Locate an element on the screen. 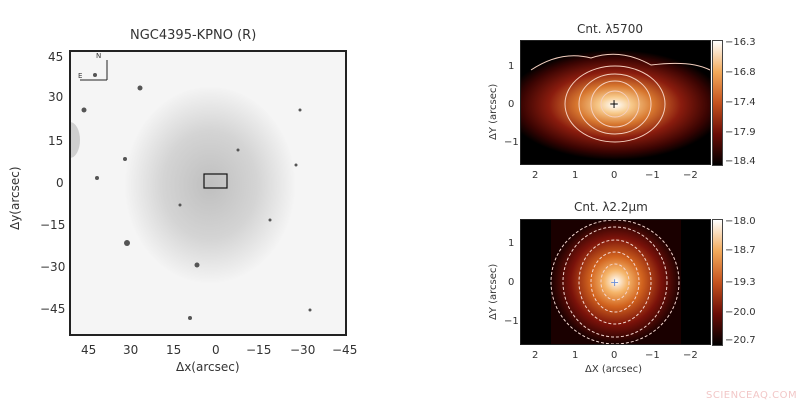 The width and height of the screenshot is (800, 408). ytick: −45 is located at coordinates (53, 309).